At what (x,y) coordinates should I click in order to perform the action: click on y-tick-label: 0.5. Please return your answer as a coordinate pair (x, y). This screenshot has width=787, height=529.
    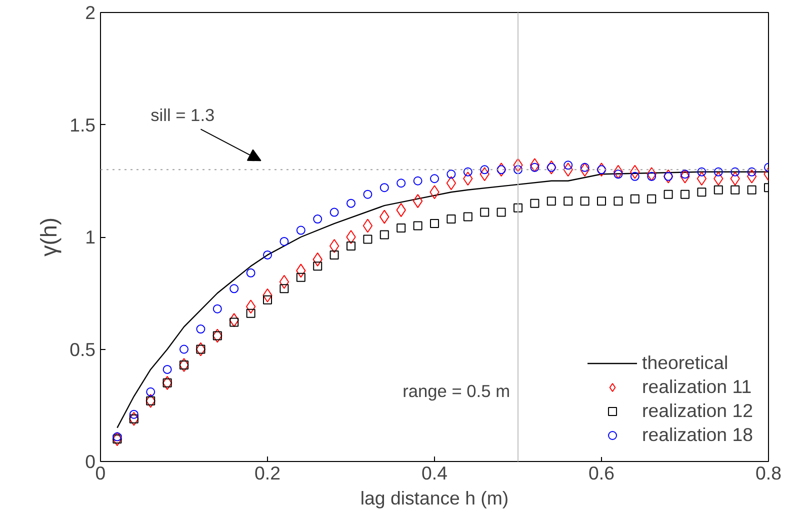
    Looking at the image, I should click on (83, 349).